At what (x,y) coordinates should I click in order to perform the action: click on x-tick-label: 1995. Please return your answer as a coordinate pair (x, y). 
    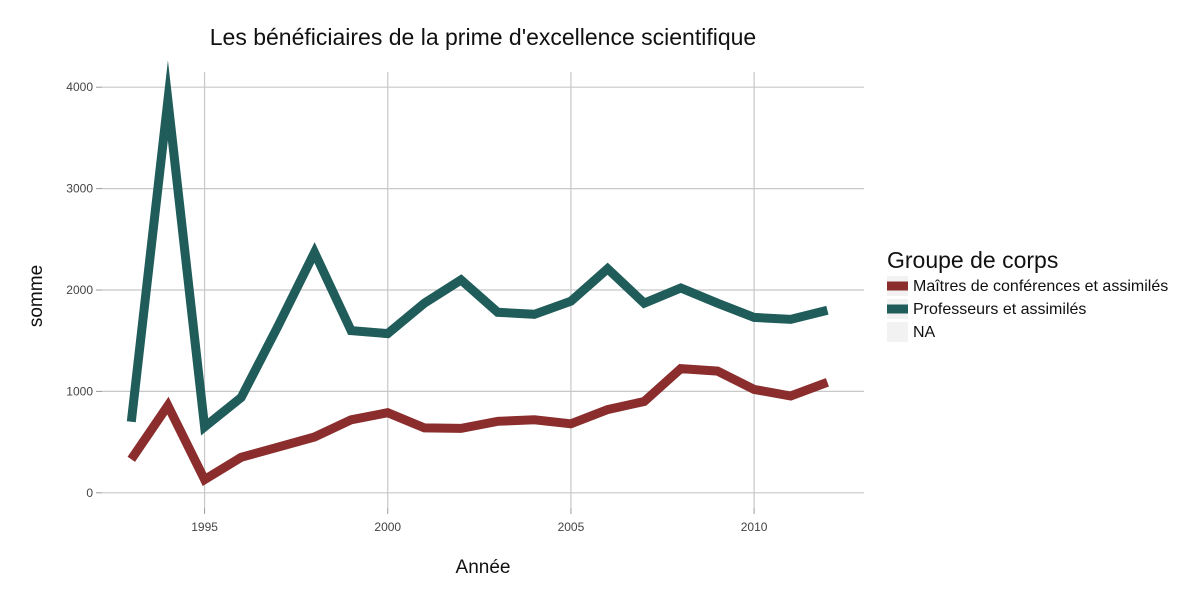
    Looking at the image, I should click on (204, 527).